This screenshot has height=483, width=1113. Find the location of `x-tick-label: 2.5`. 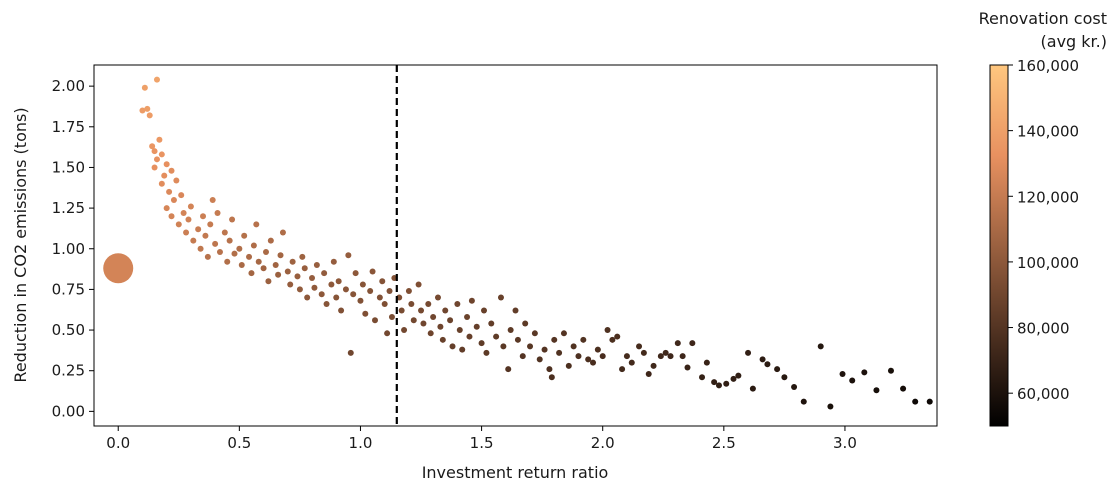

x-tick-label: 2.5 is located at coordinates (724, 443).